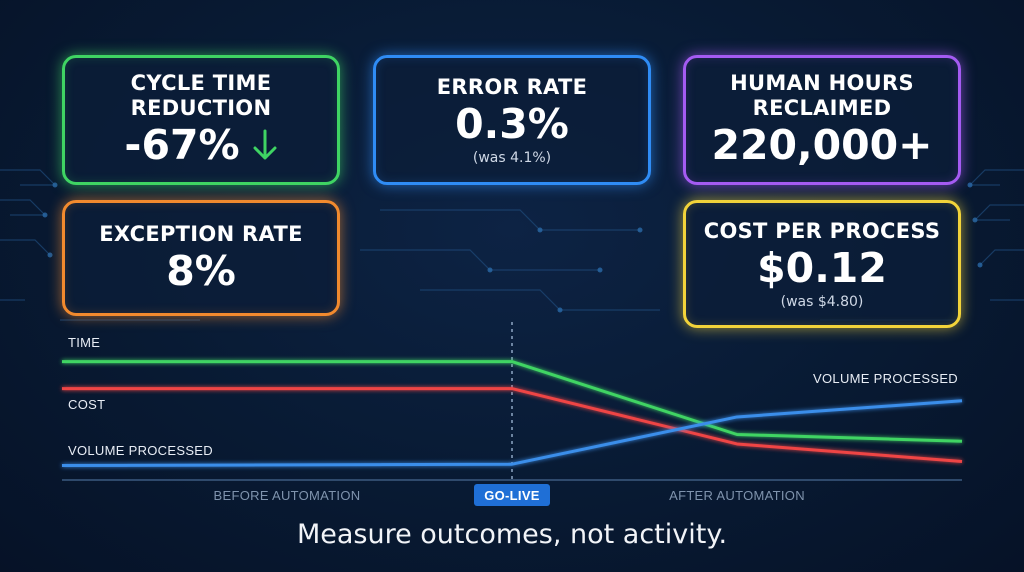 The height and width of the screenshot is (572, 1024). I want to click on cost-per-process-card: COST PER PROCESS $0.12 (was $4.80), so click(822, 264).